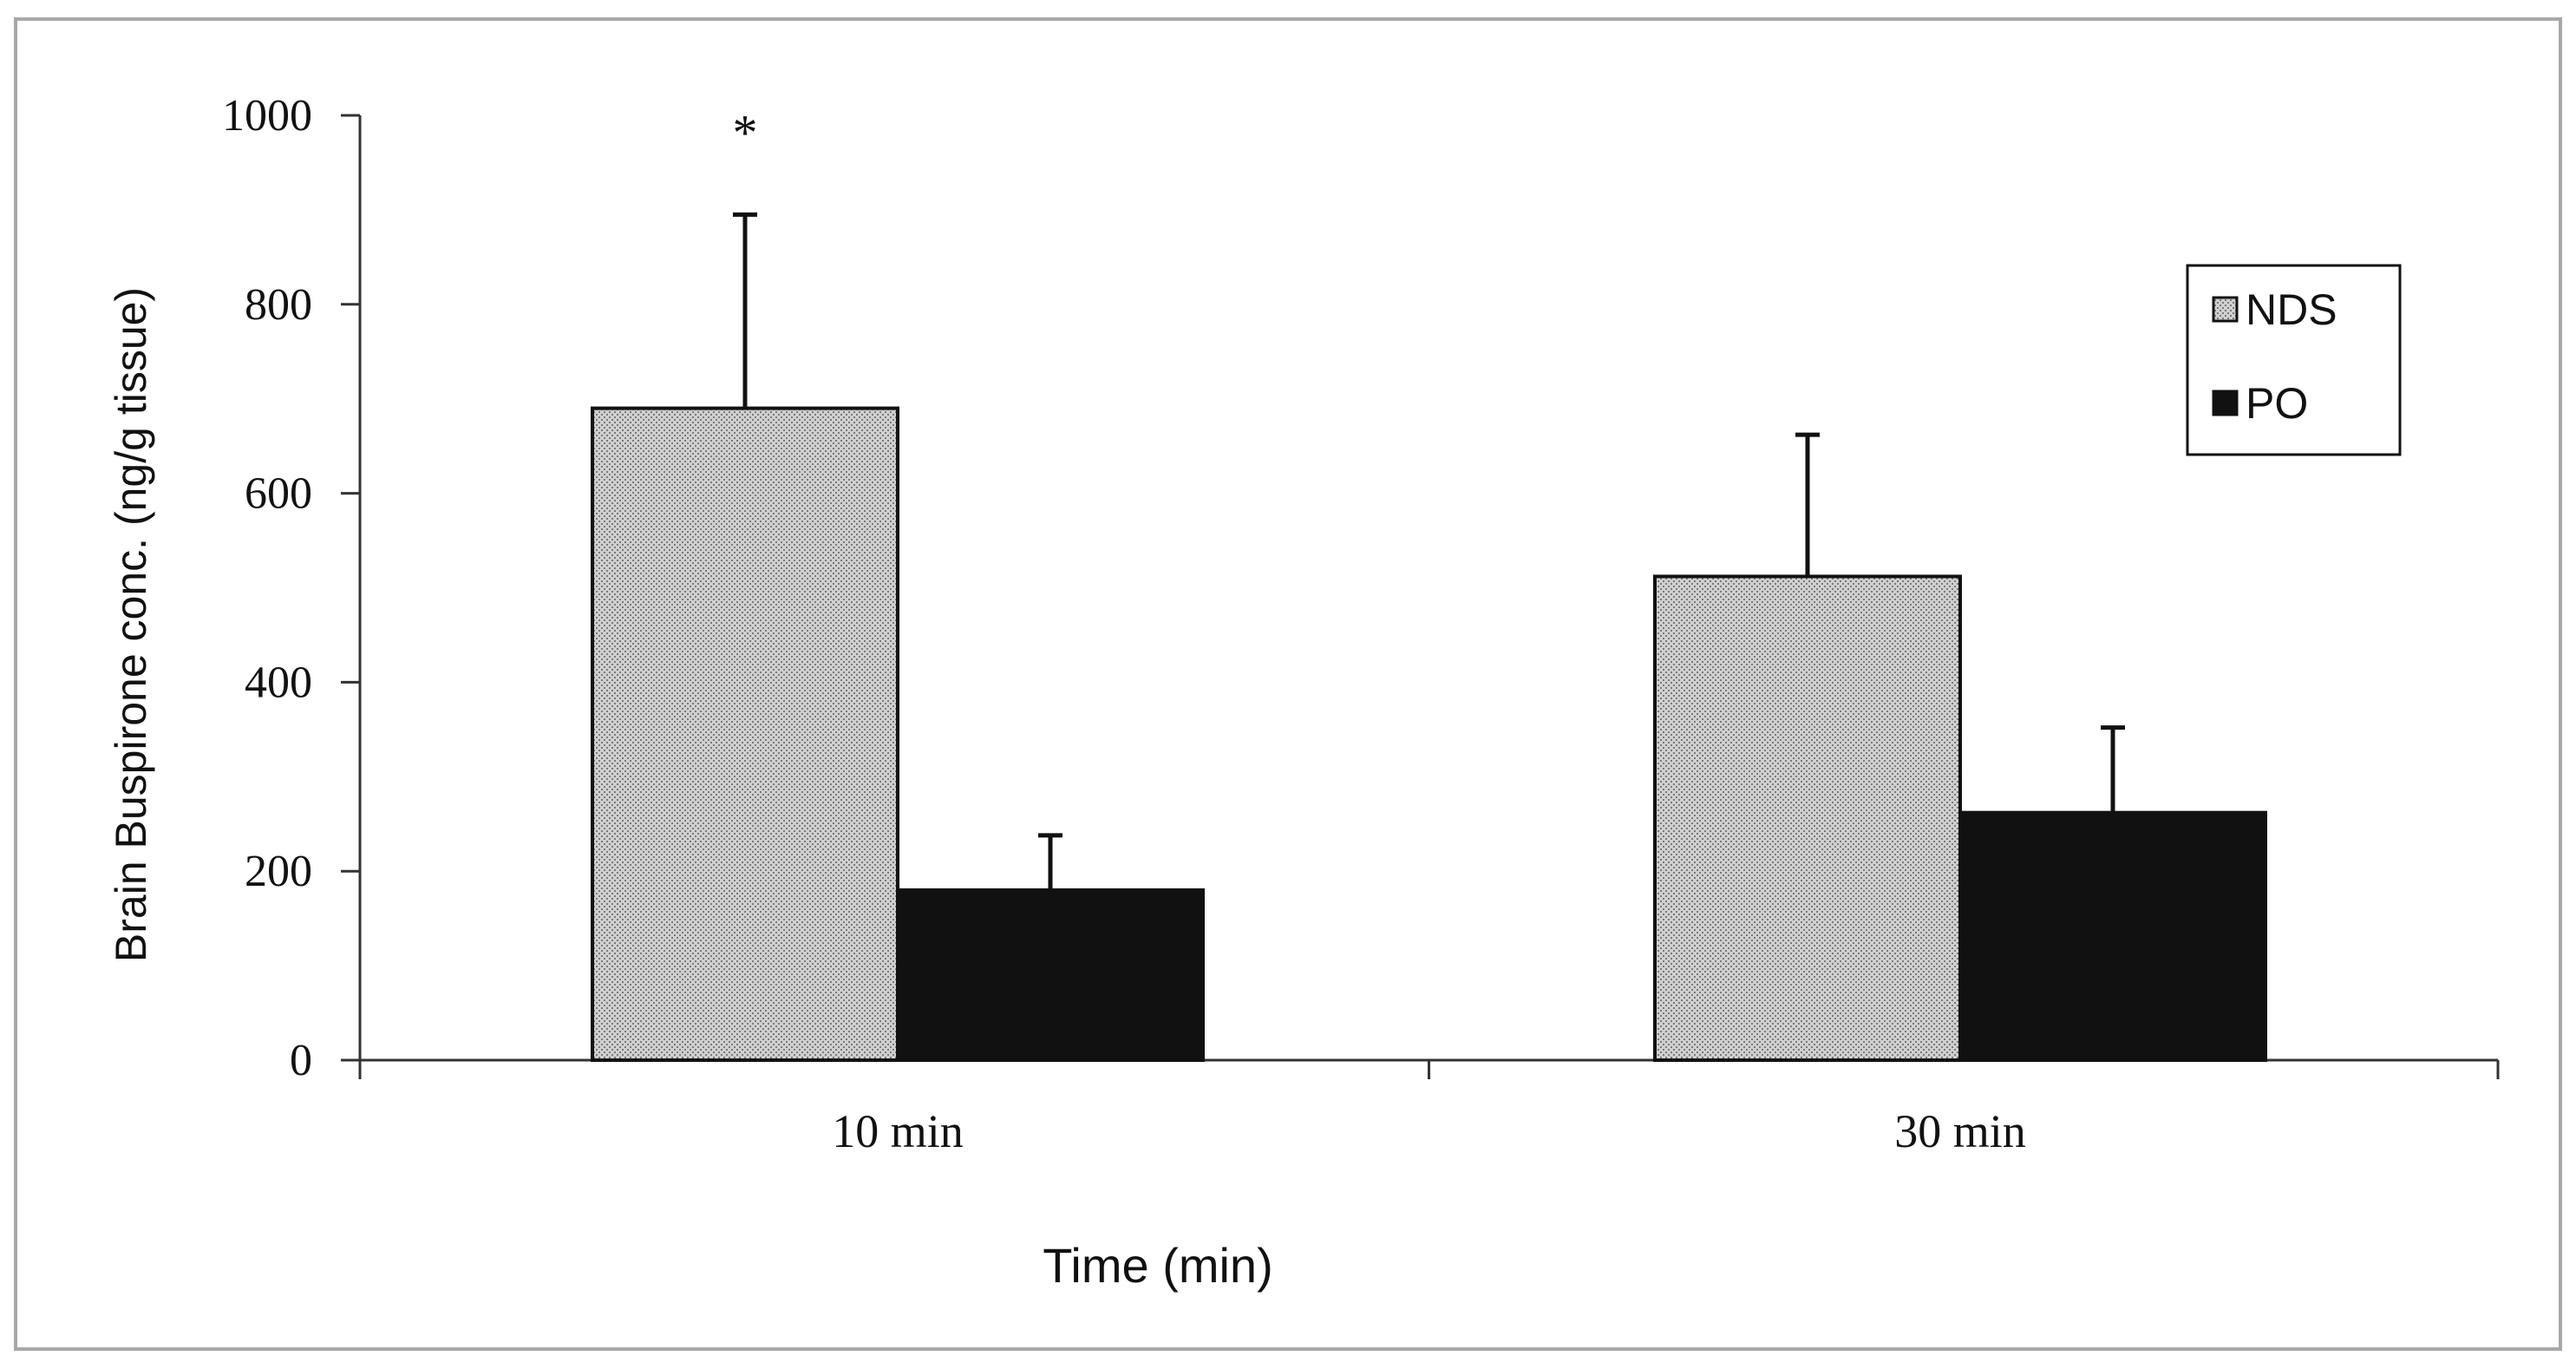 The image size is (2576, 1369). I want to click on significance-marker: *, so click(745, 132).